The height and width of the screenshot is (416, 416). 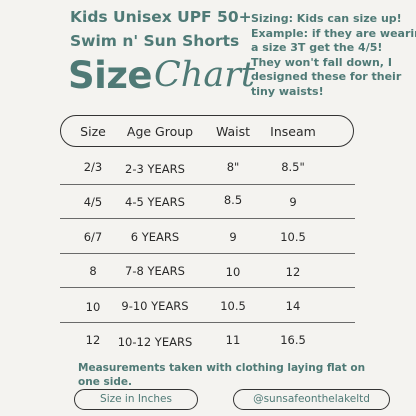 What do you see at coordinates (93, 340) in the screenshot?
I see `table-cell-size: 12` at bounding box center [93, 340].